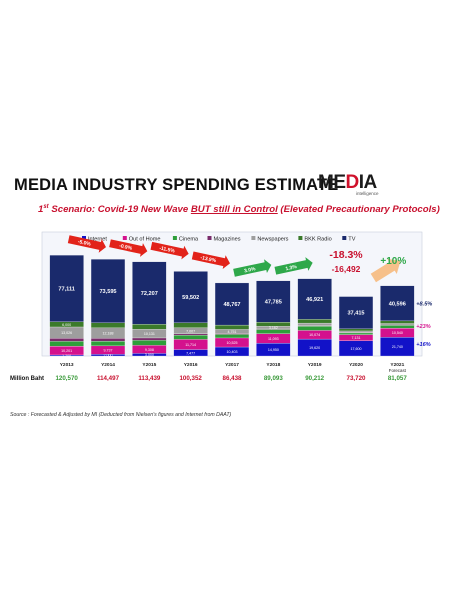 The image size is (460, 590). Describe the element at coordinates (423, 345) in the screenshot. I see `right-label-2: +16%` at that location.